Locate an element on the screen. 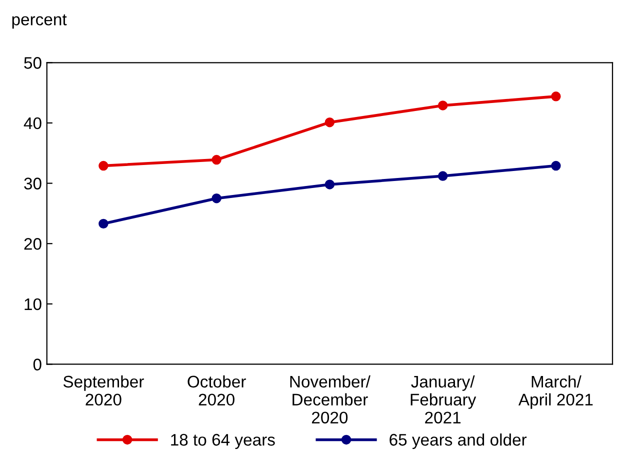 The image size is (625, 464). y-tick-label: 20 is located at coordinates (33, 244).